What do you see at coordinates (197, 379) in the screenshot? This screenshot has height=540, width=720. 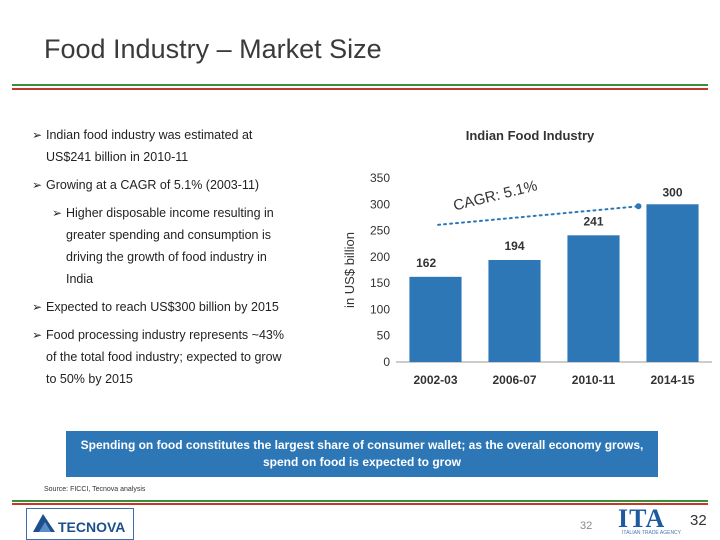 I see `bullet-item: to 50% by 2015` at bounding box center [197, 379].